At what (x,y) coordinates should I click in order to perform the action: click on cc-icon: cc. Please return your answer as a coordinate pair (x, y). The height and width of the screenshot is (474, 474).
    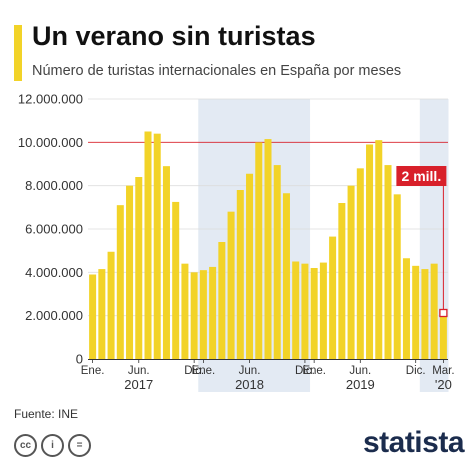
    Looking at the image, I should click on (25, 445).